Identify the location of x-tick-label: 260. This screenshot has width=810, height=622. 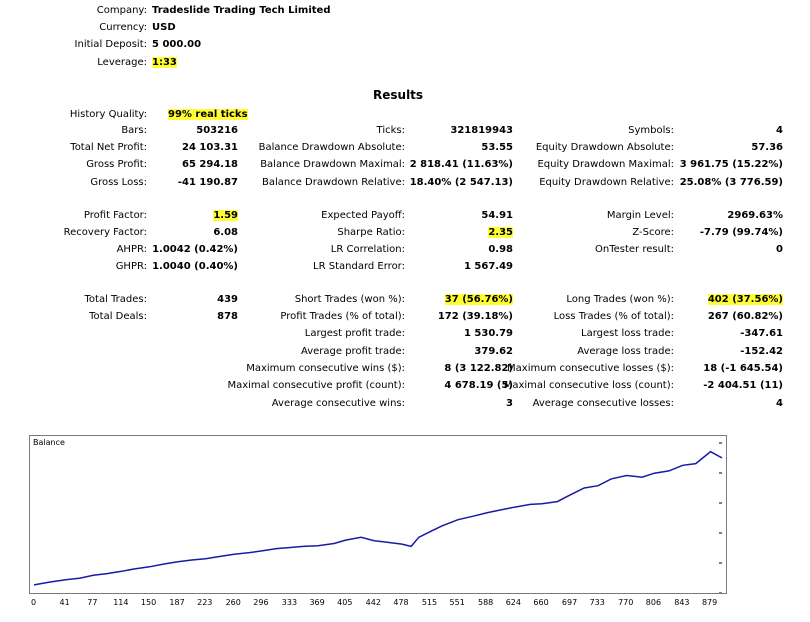
(233, 602).